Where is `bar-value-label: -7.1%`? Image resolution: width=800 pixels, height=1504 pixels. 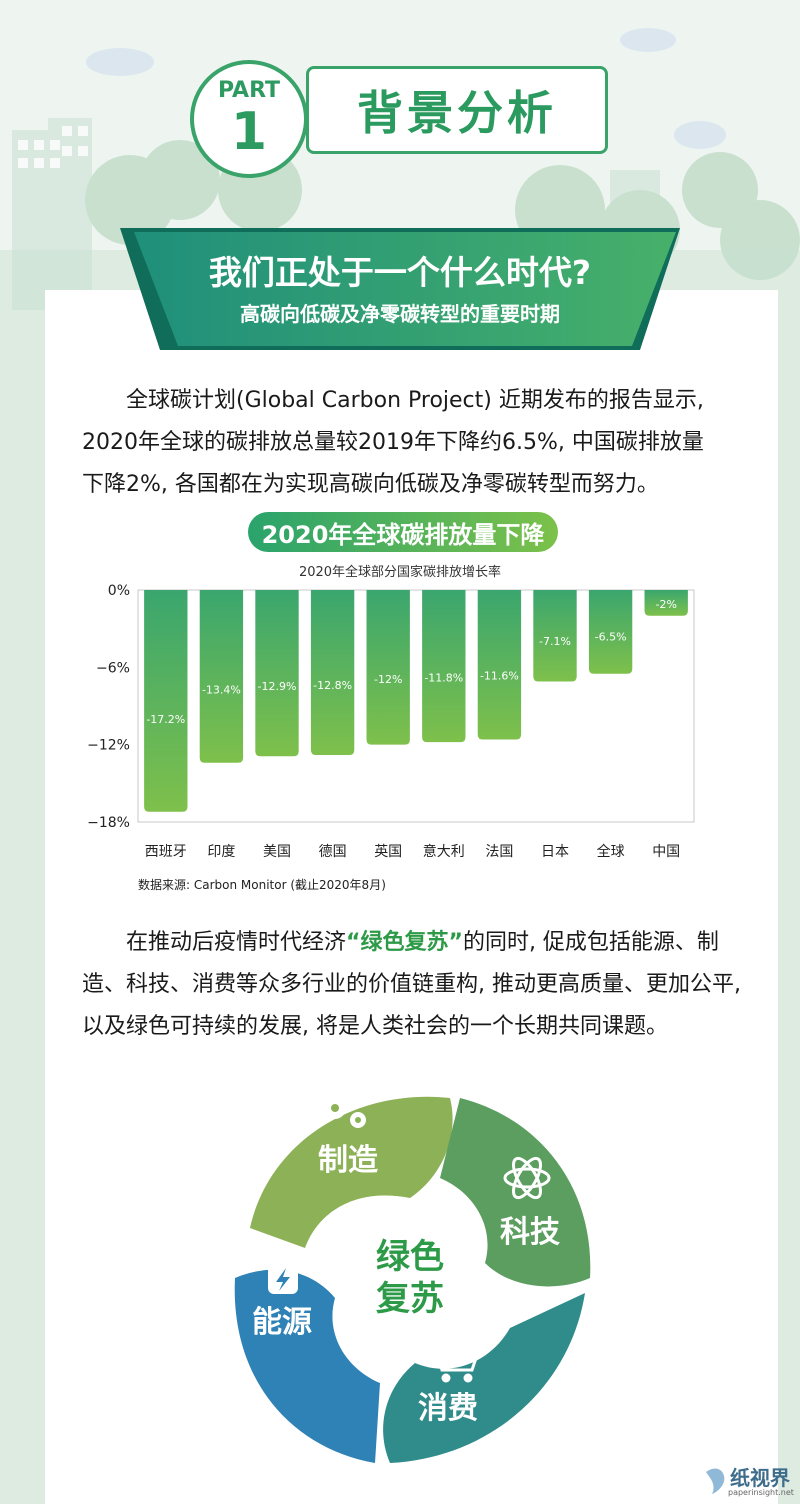 bar-value-label: -7.1% is located at coordinates (555, 641).